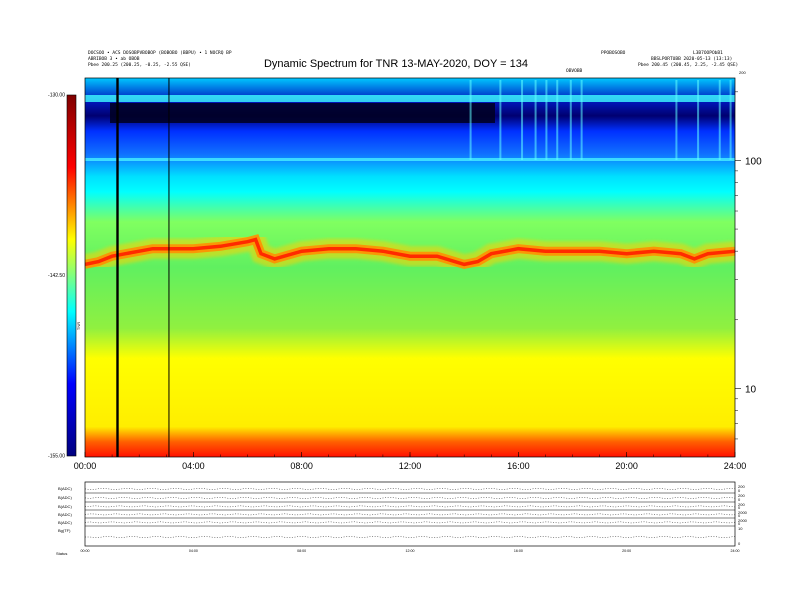 The image size is (792, 612). What do you see at coordinates (78, 326) in the screenshot?
I see `colorbar-side-label: TNR` at bounding box center [78, 326].